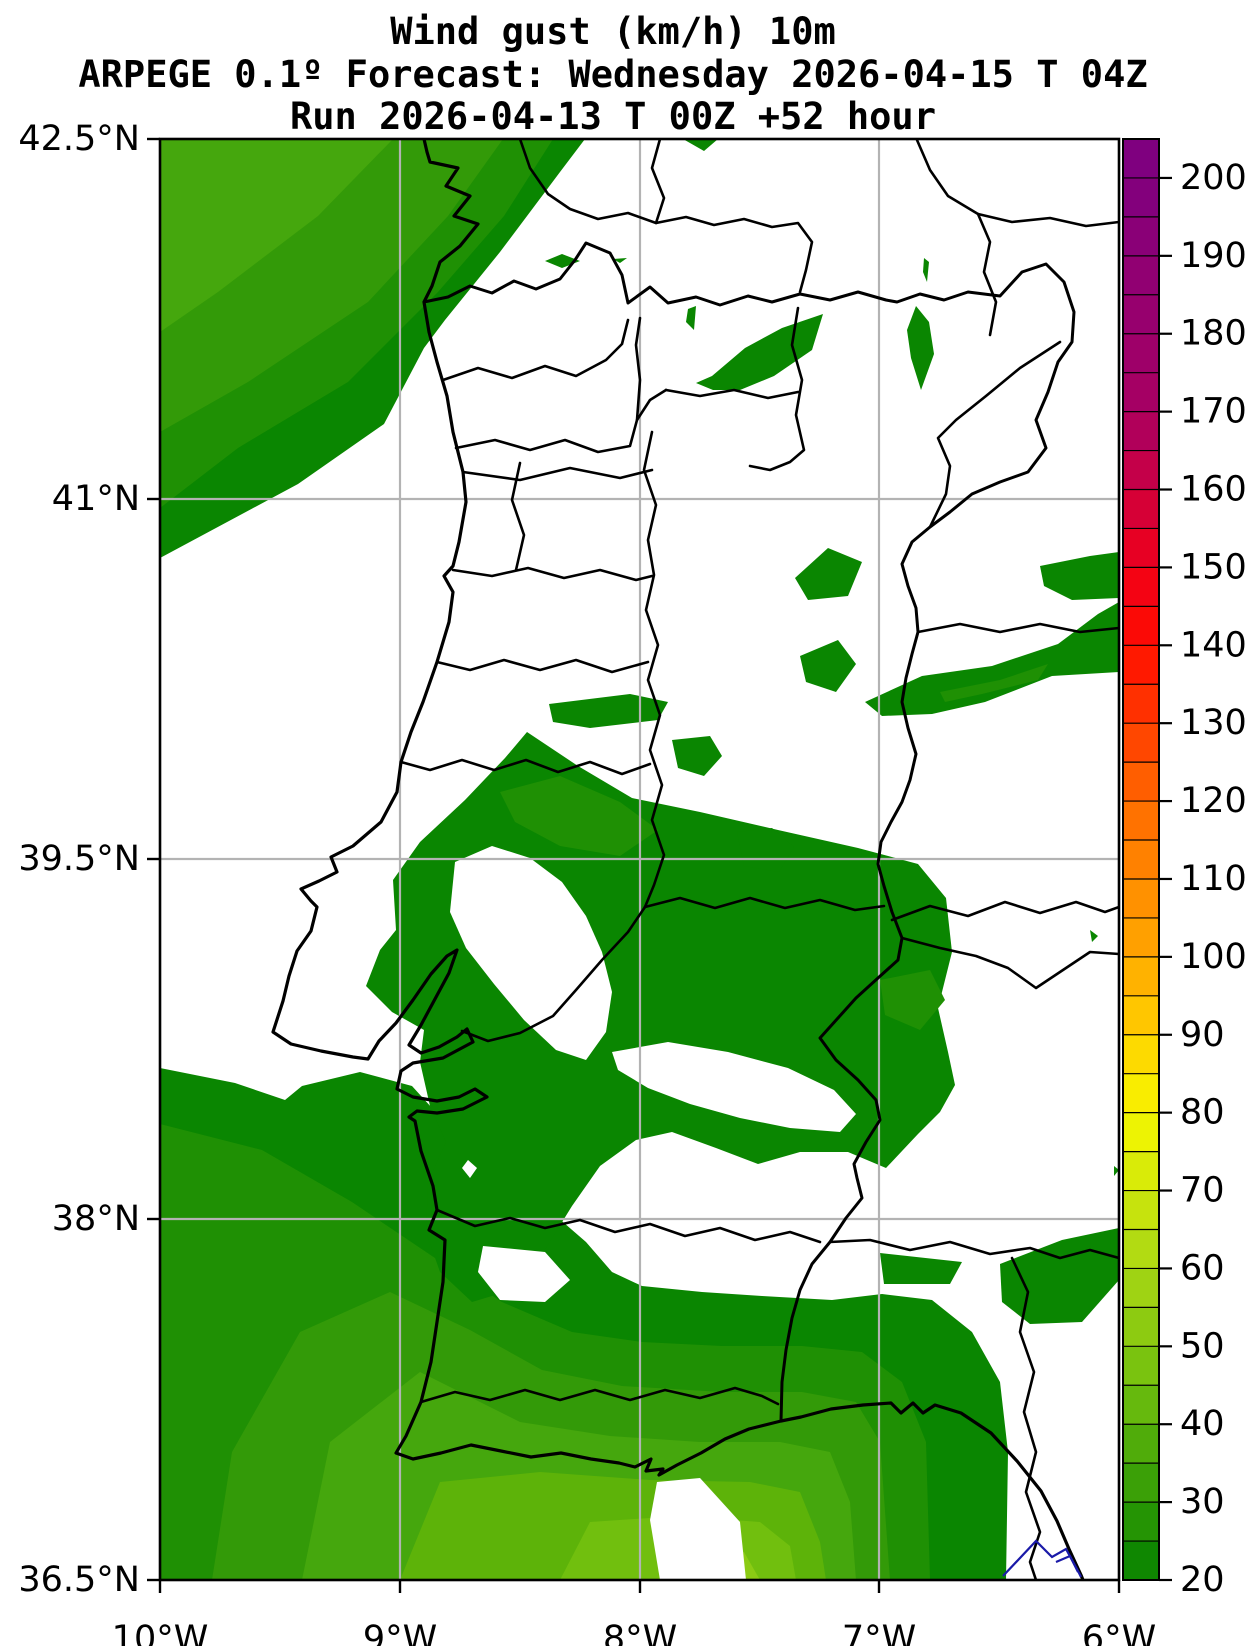  What do you see at coordinates (1213, 178) in the screenshot?
I see `colorbar-tick-label: 200` at bounding box center [1213, 178].